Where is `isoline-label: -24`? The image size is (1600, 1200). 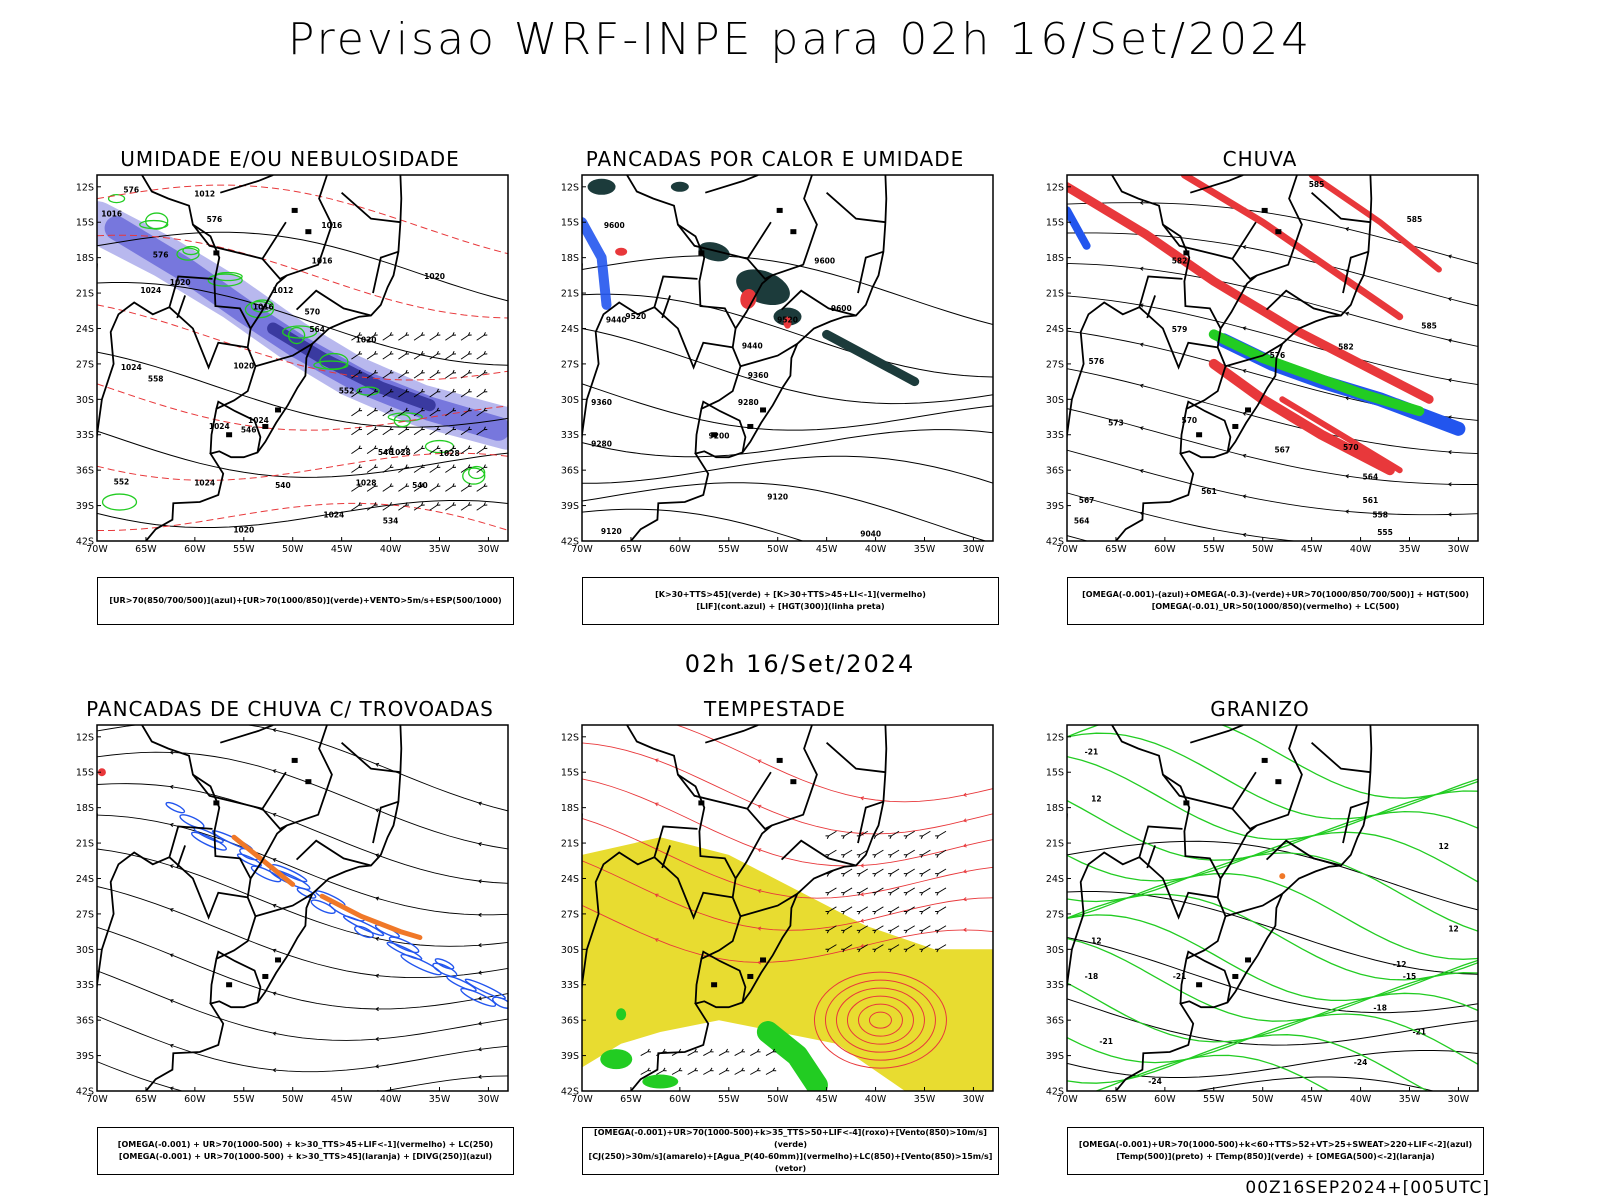
isoline-label: -24 is located at coordinates (1361, 1062).